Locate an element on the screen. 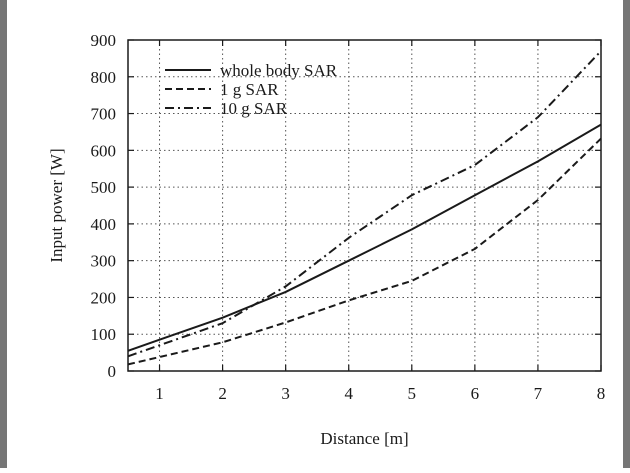  y-tick-label: 0 is located at coordinates (112, 371).